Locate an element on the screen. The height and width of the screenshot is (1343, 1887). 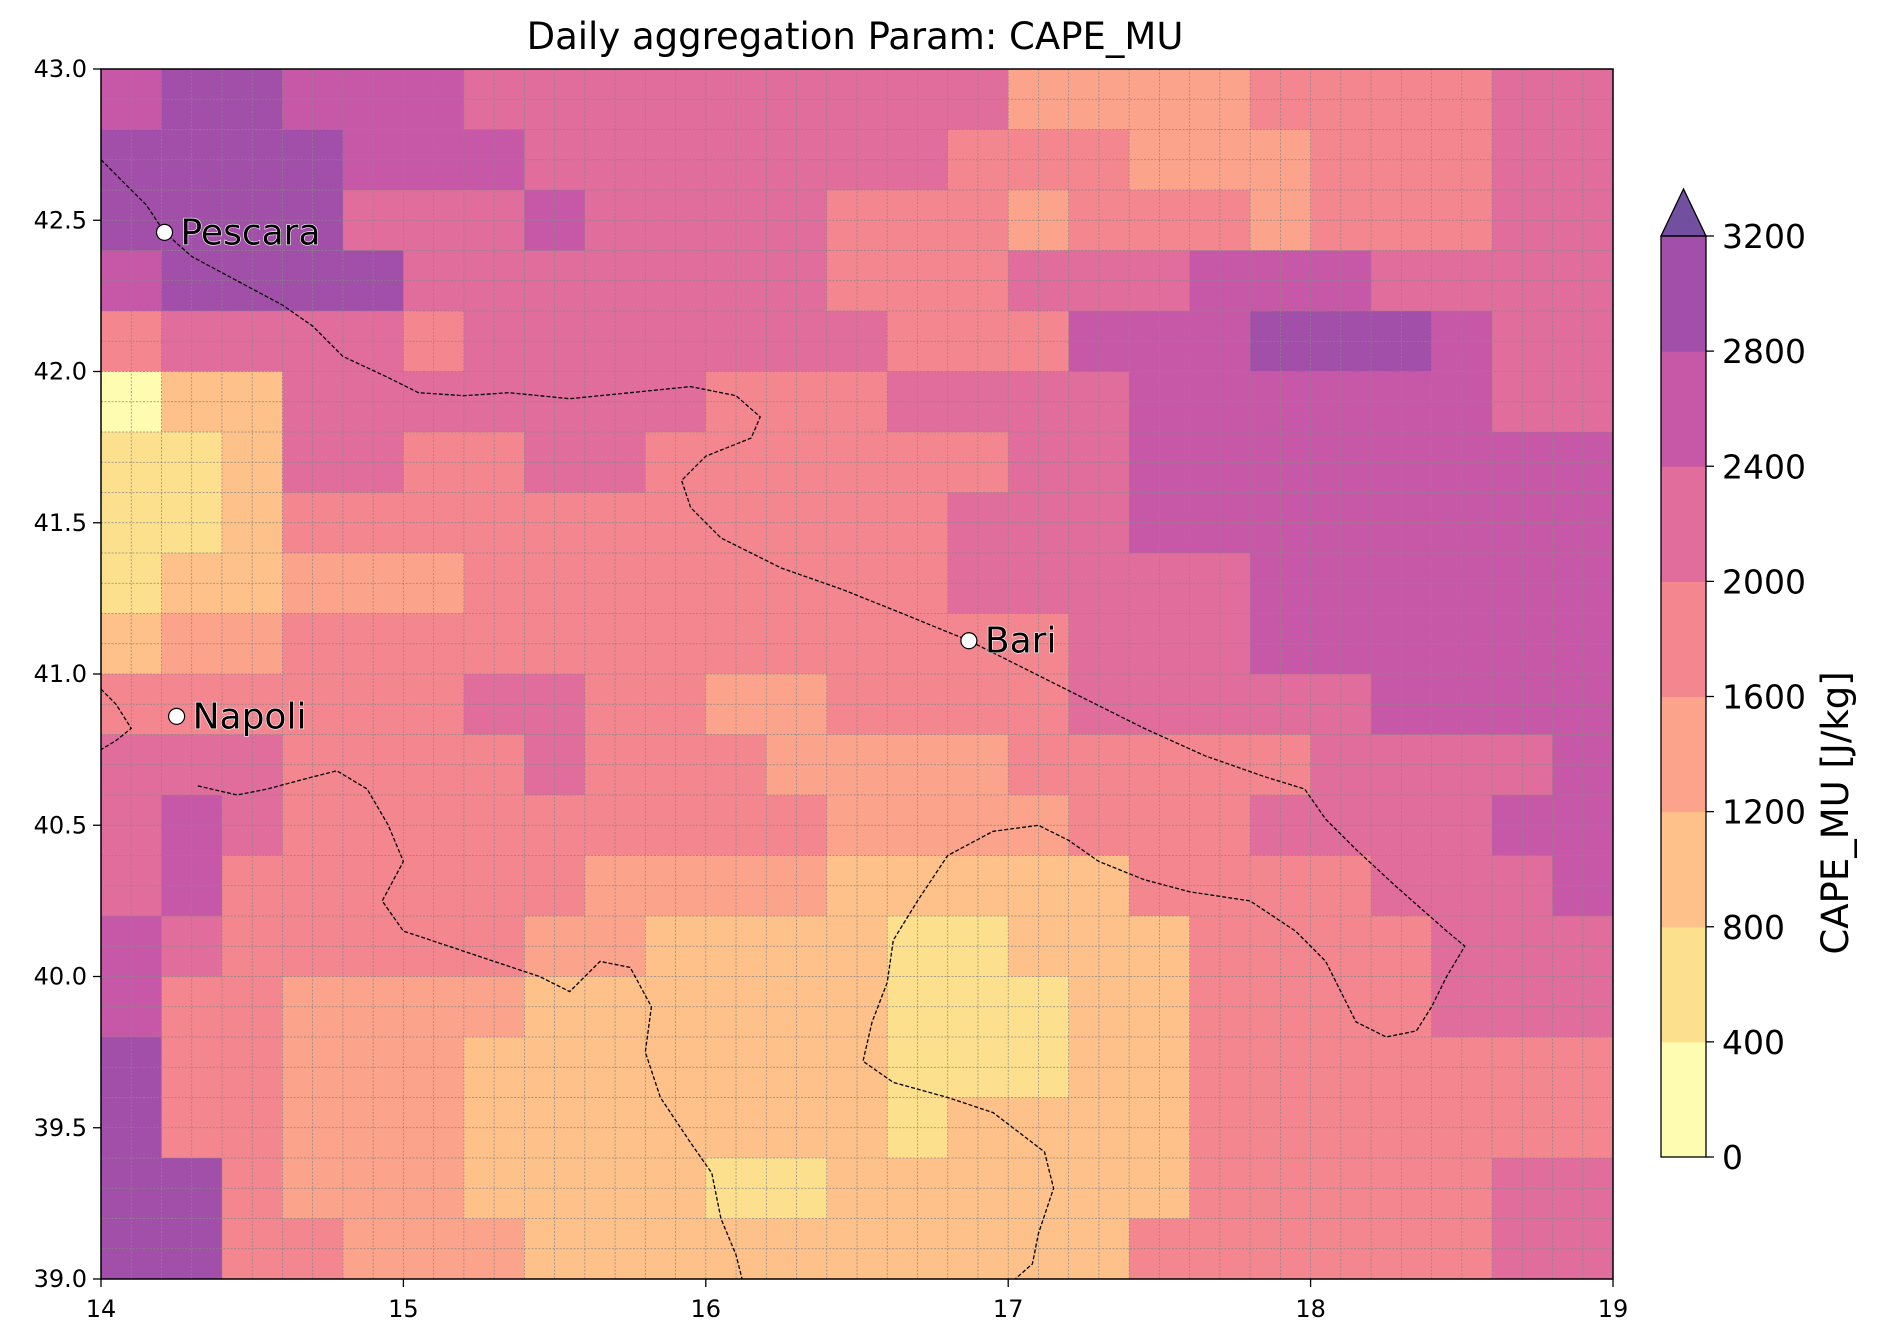
x-tick-label: 17 is located at coordinates (1008, 1309).